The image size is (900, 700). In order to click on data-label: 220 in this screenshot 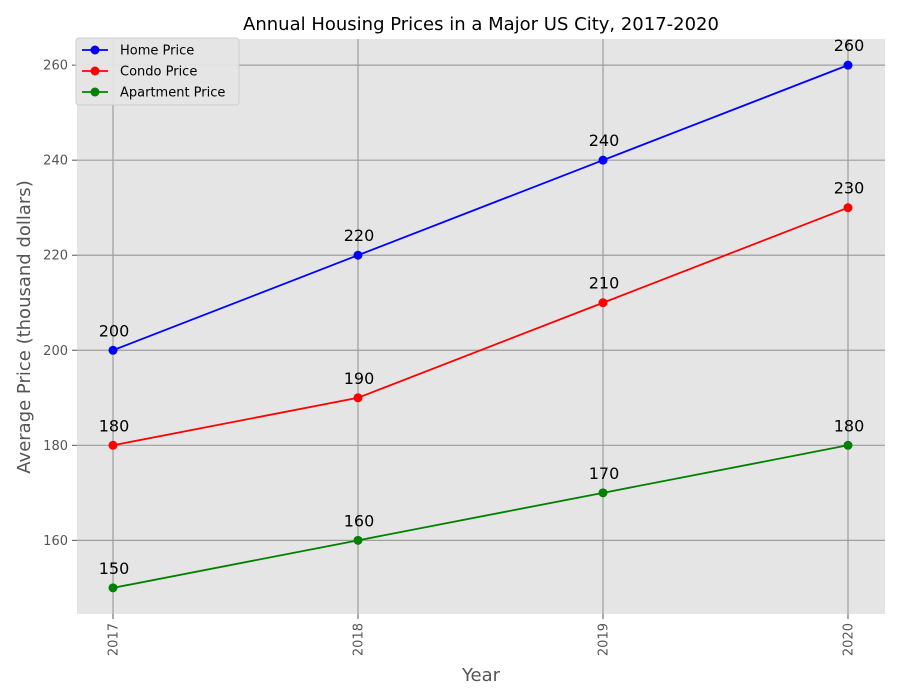, I will do `click(359, 235)`.